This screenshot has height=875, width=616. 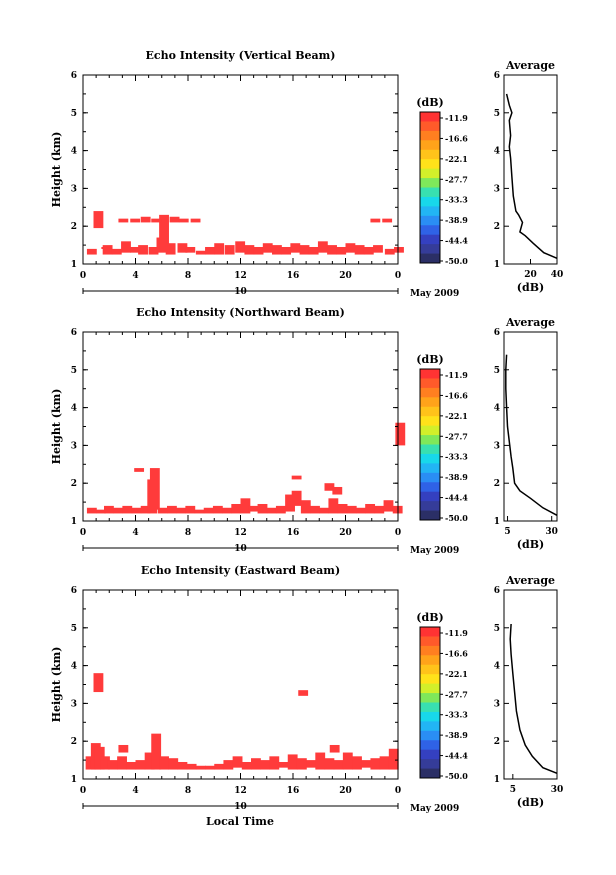 What do you see at coordinates (497, 409) in the screenshot?
I see `avg-y-tick-label: 4` at bounding box center [497, 409].